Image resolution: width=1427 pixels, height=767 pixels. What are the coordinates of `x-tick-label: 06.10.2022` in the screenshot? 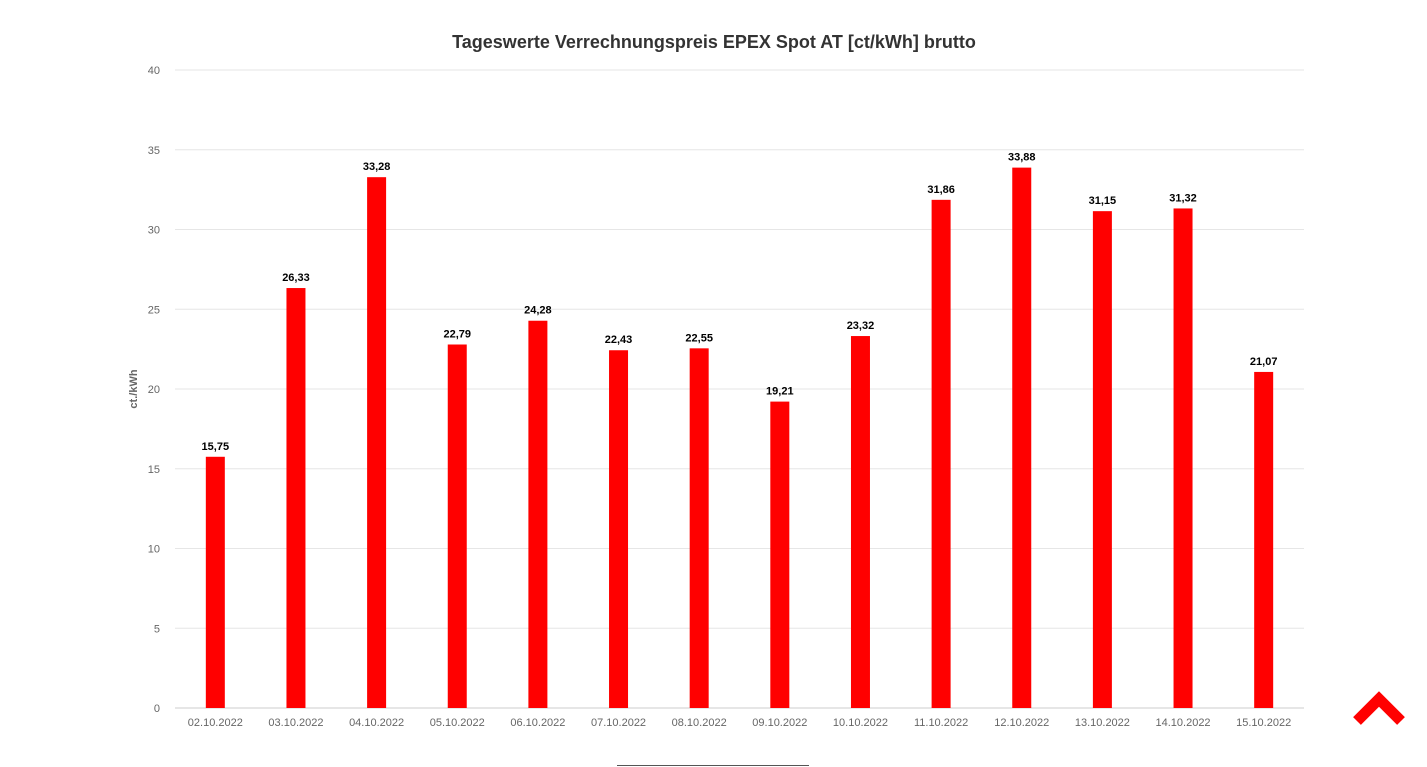 It's located at (537, 723).